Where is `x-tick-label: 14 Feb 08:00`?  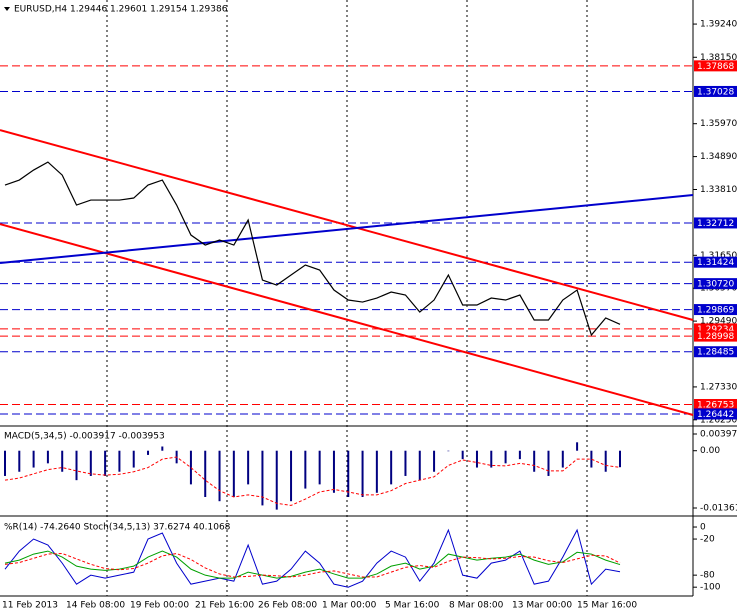
x-tick-label: 14 Feb 08:00 is located at coordinates (95, 606).